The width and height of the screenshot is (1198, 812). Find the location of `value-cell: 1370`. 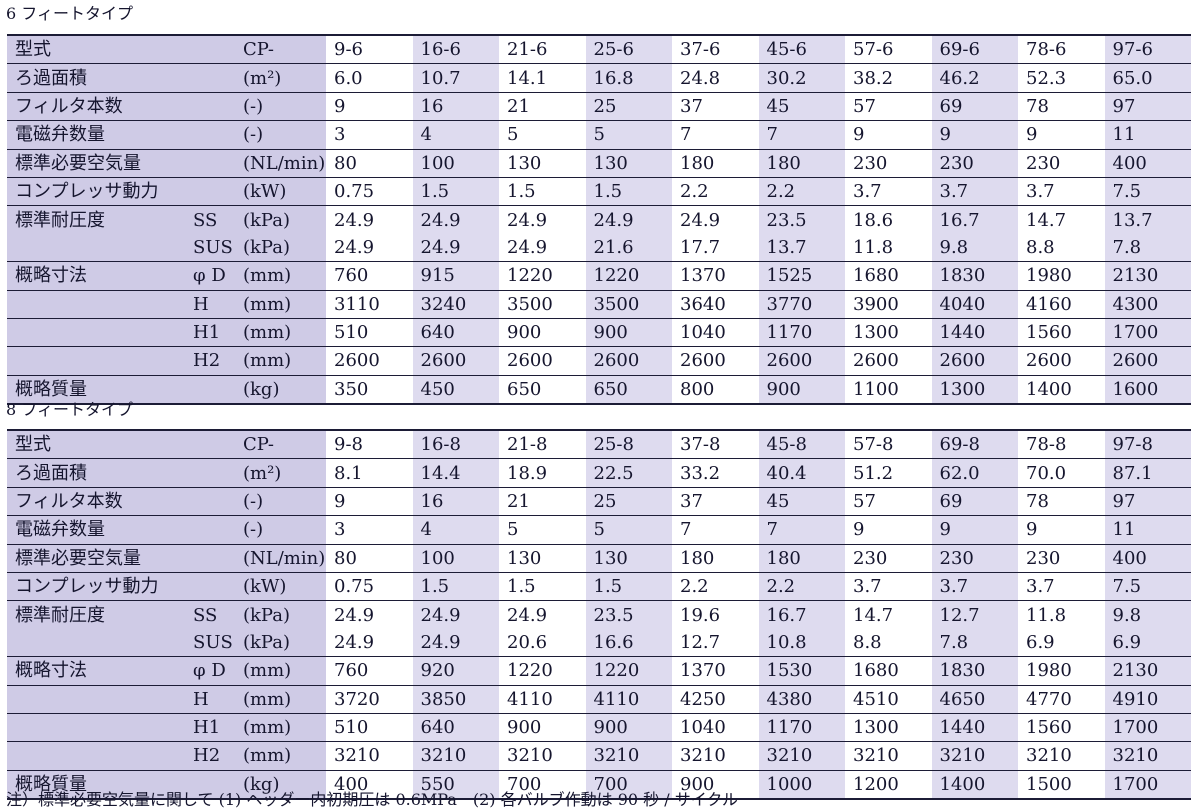

value-cell: 1370 is located at coordinates (715, 276).